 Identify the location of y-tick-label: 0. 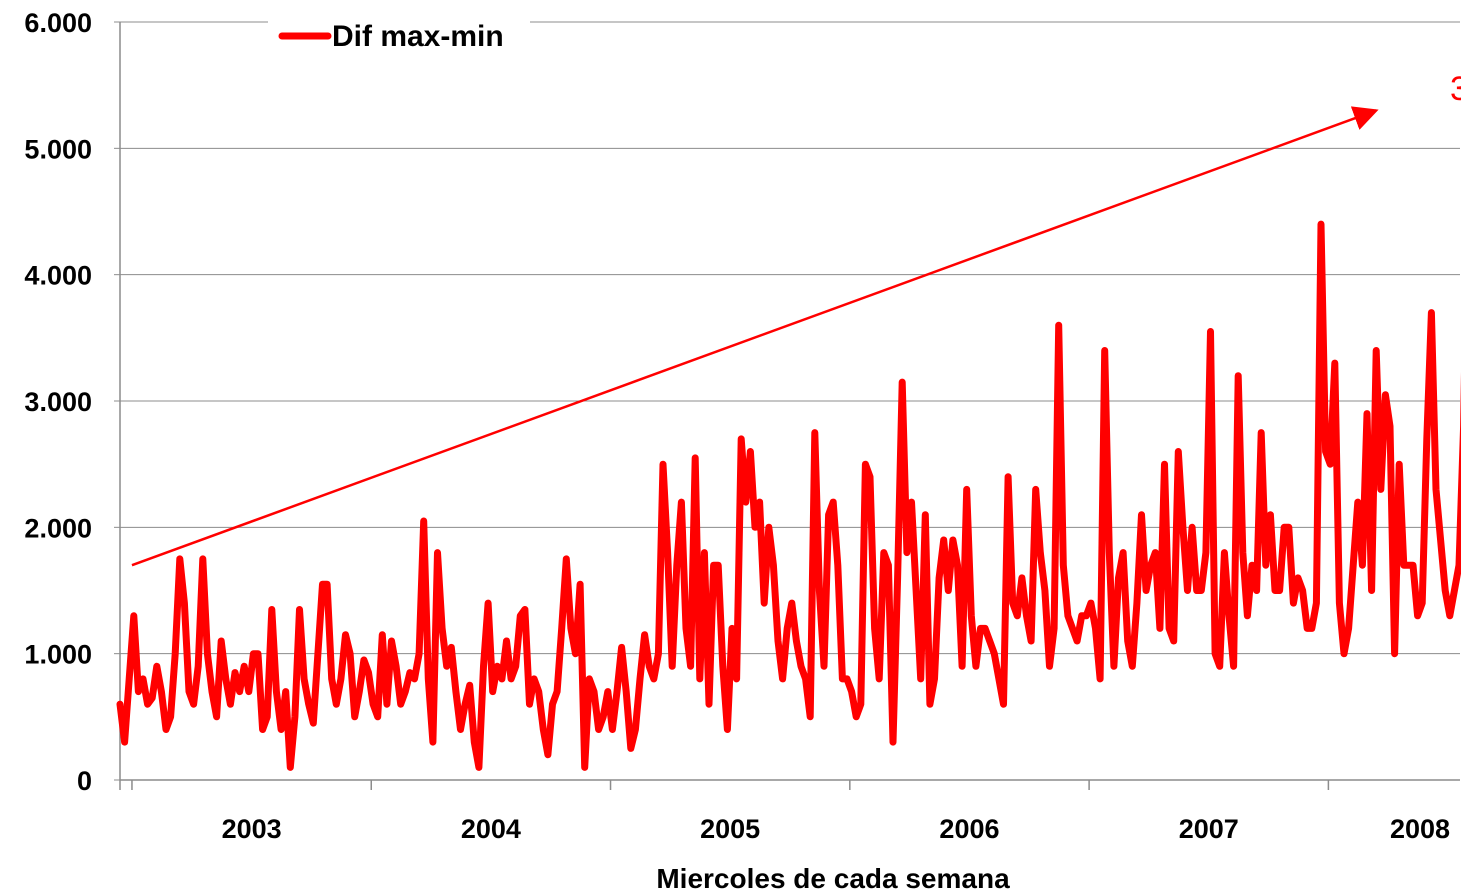
(84, 781).